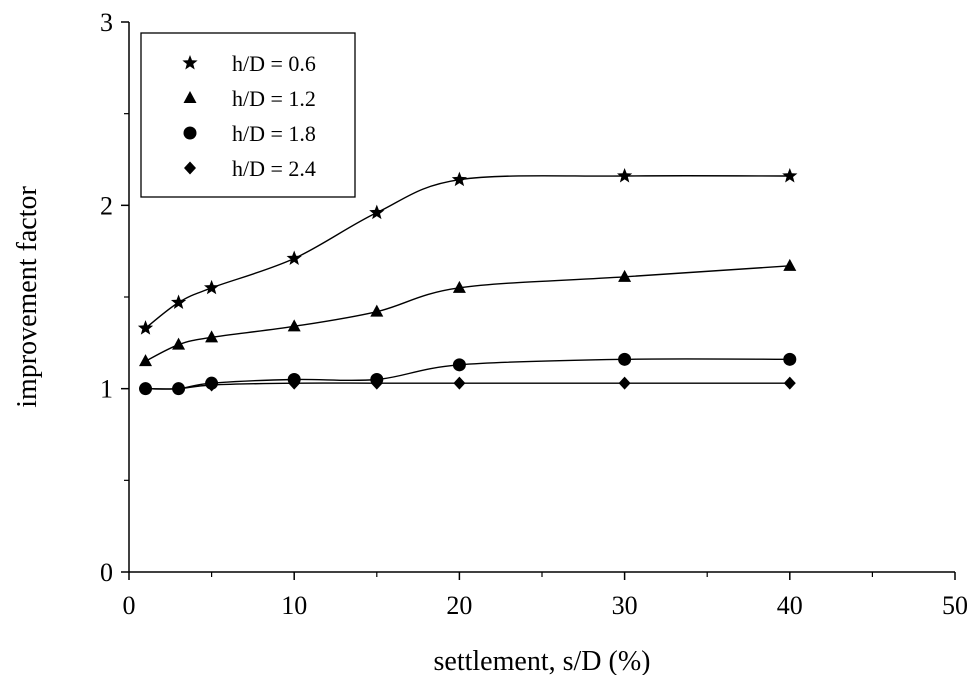  Describe the element at coordinates (106, 389) in the screenshot. I see `y-tick-label: 1` at that location.